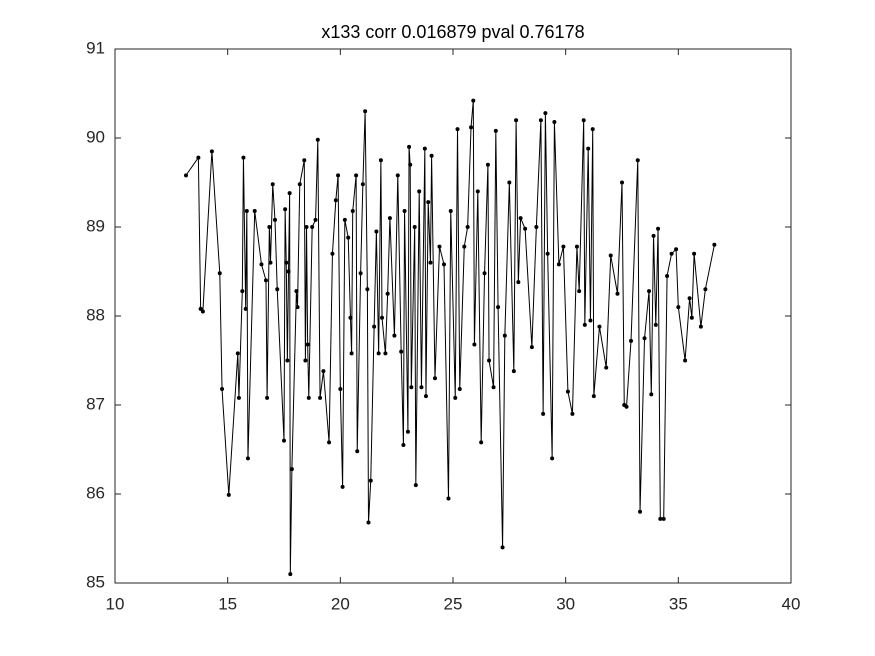  I want to click on y-tick-label: 87, so click(95, 403).